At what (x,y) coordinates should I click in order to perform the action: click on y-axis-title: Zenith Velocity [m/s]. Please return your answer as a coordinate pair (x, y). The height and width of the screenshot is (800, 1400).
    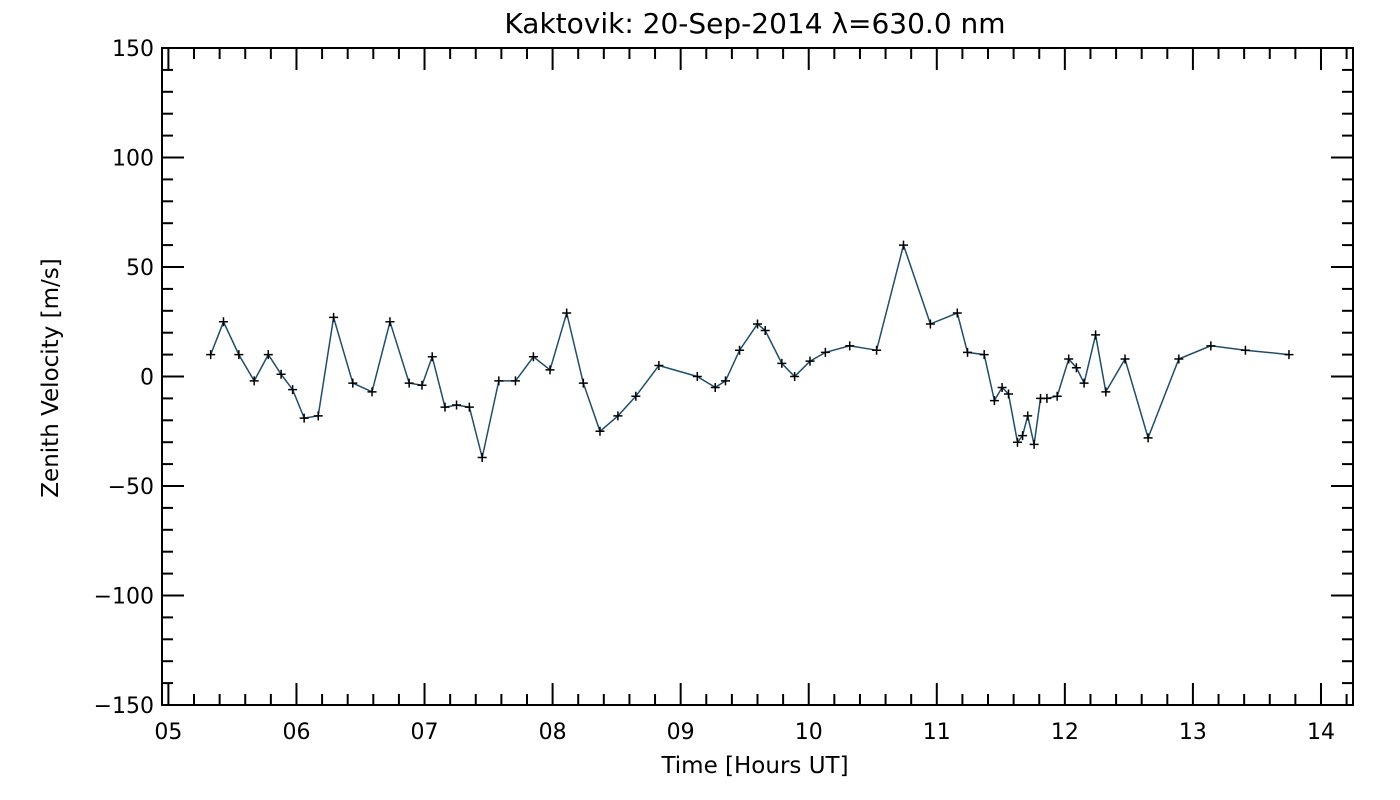
    Looking at the image, I should click on (51, 377).